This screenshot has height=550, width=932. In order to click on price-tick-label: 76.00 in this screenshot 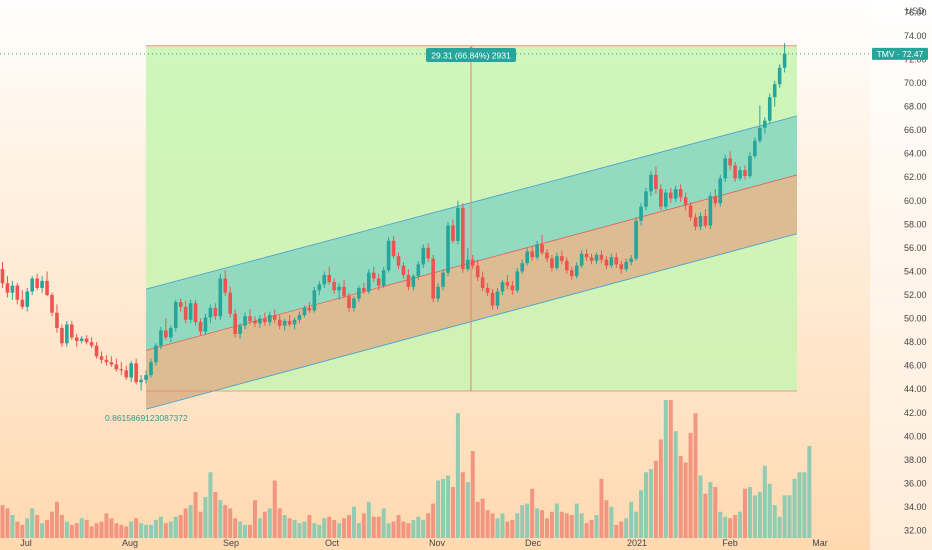, I will do `click(915, 12)`.